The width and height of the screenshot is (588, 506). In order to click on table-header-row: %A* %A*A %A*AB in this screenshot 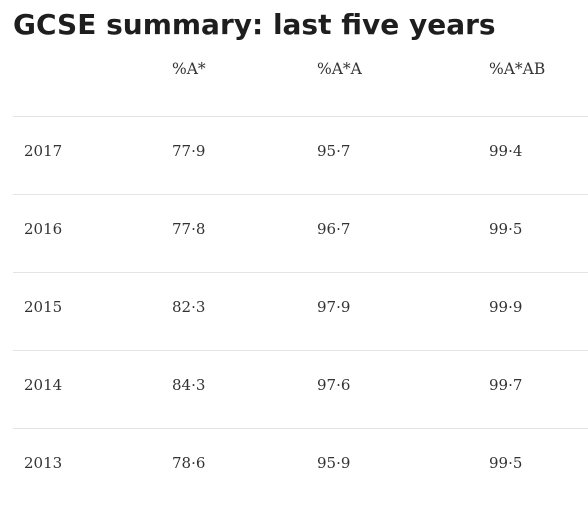, I will do `click(300, 78)`.